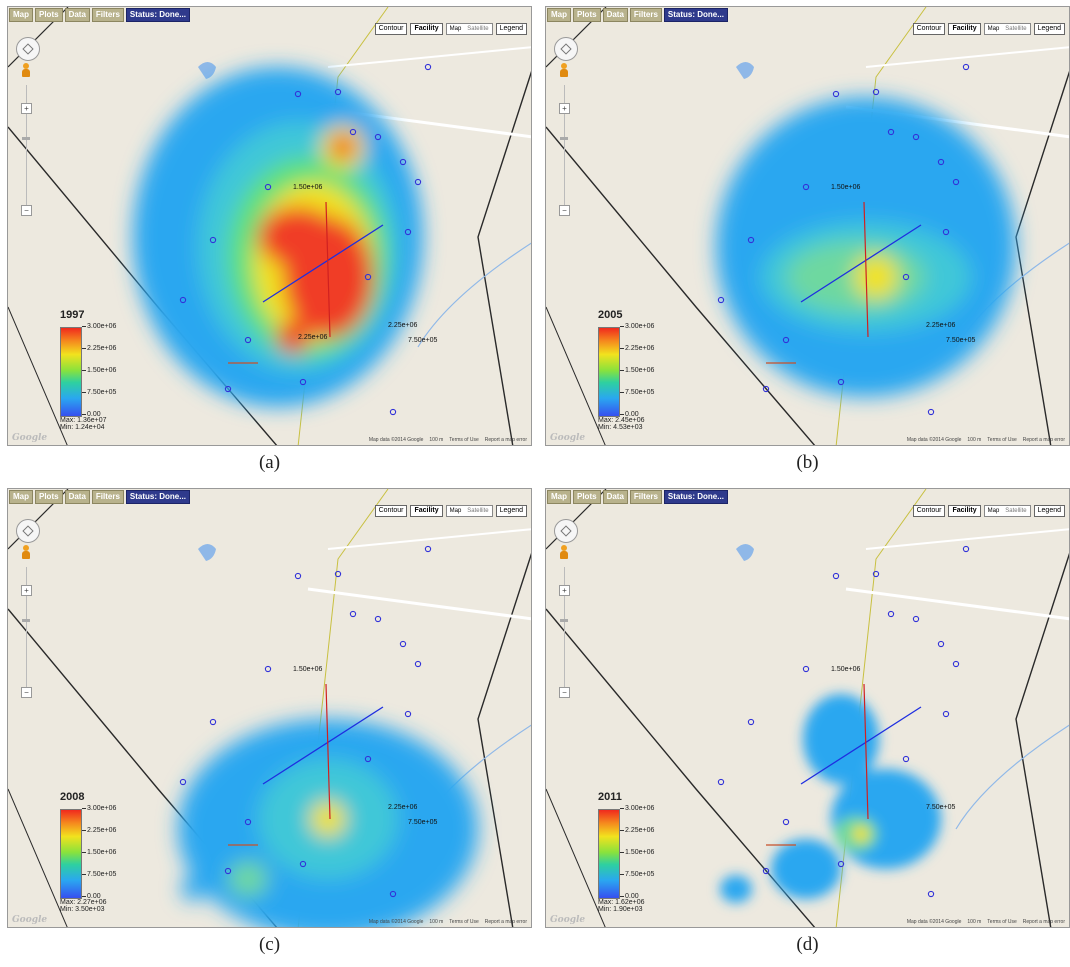  What do you see at coordinates (637, 392) in the screenshot?
I see `color-scale-tick: 7.50e+05` at bounding box center [637, 392].